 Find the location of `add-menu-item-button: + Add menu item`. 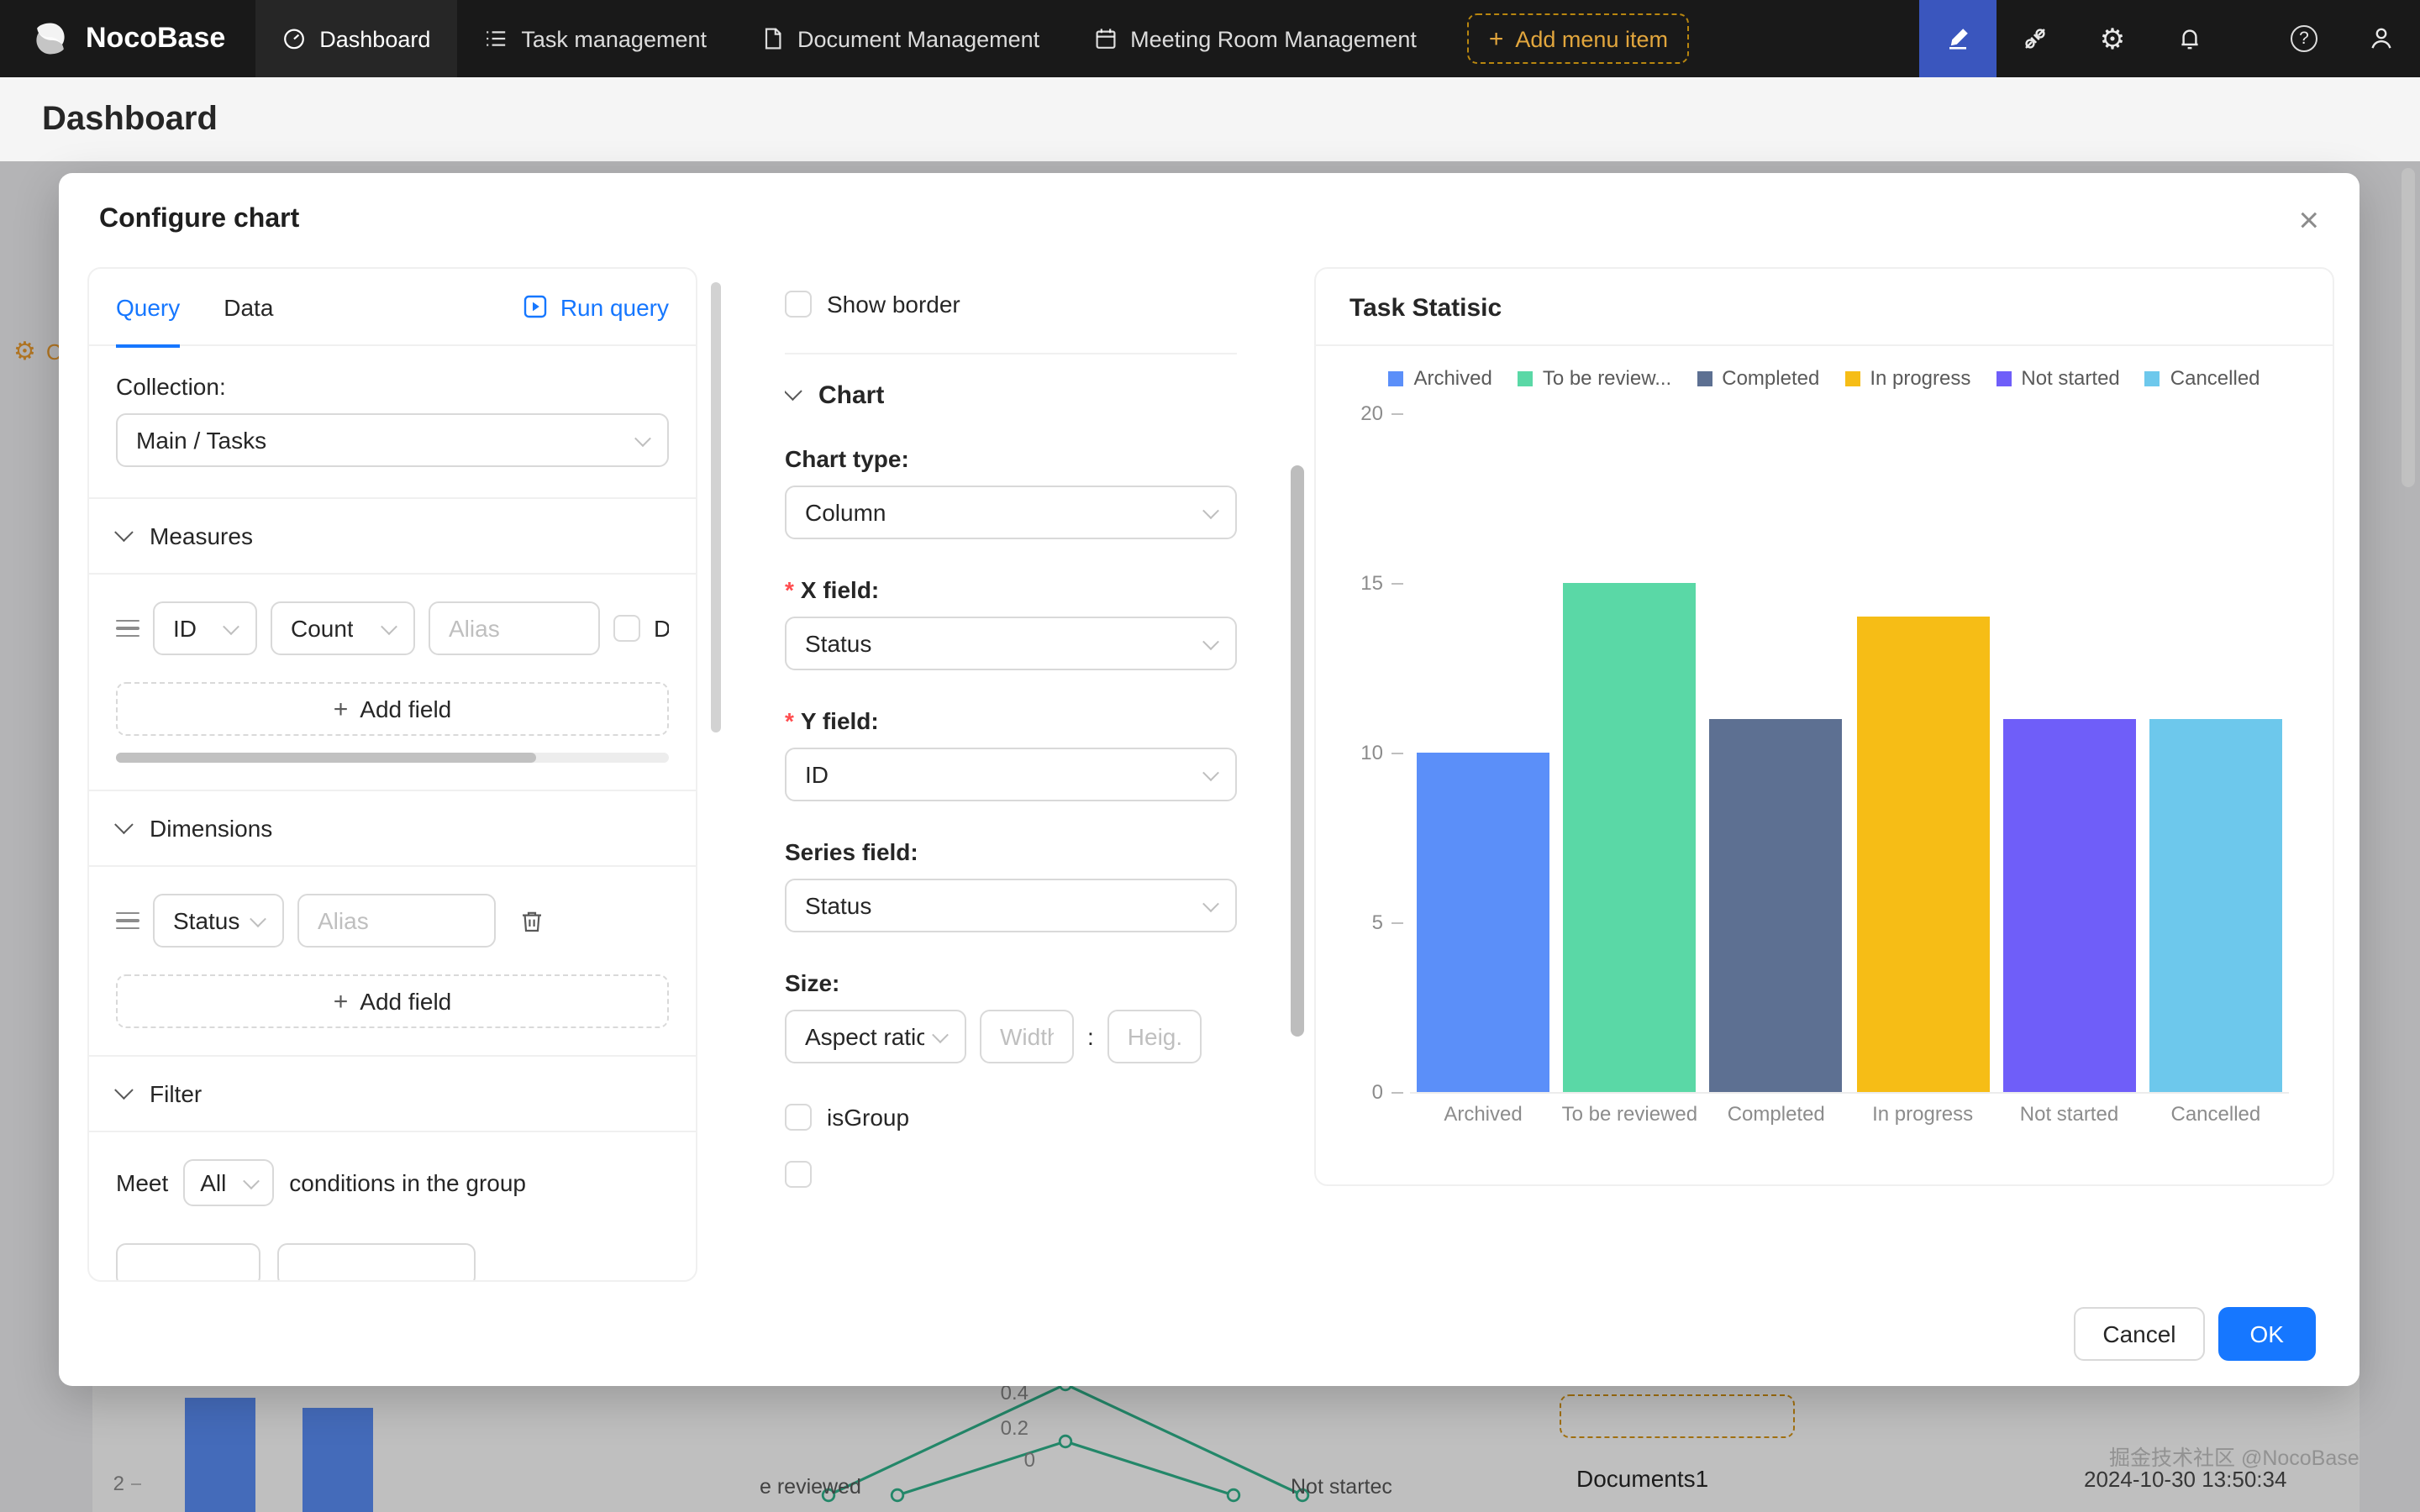

add-menu-item-button: + Add menu item is located at coordinates (1578, 38).